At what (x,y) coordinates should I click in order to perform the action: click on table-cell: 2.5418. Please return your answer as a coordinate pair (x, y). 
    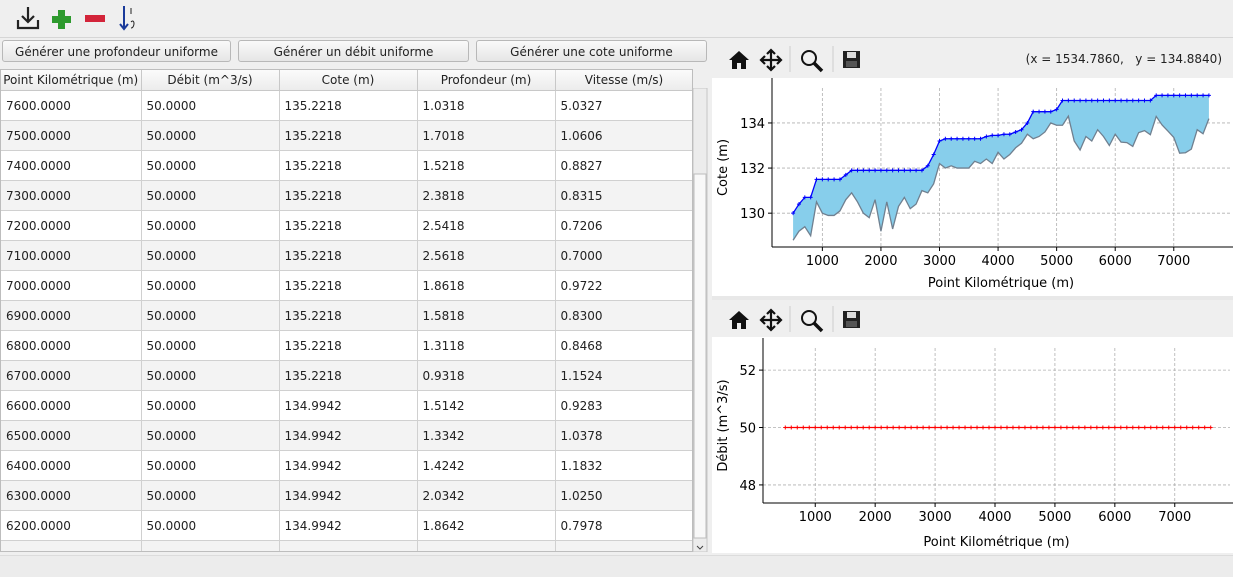
    Looking at the image, I should click on (486, 225).